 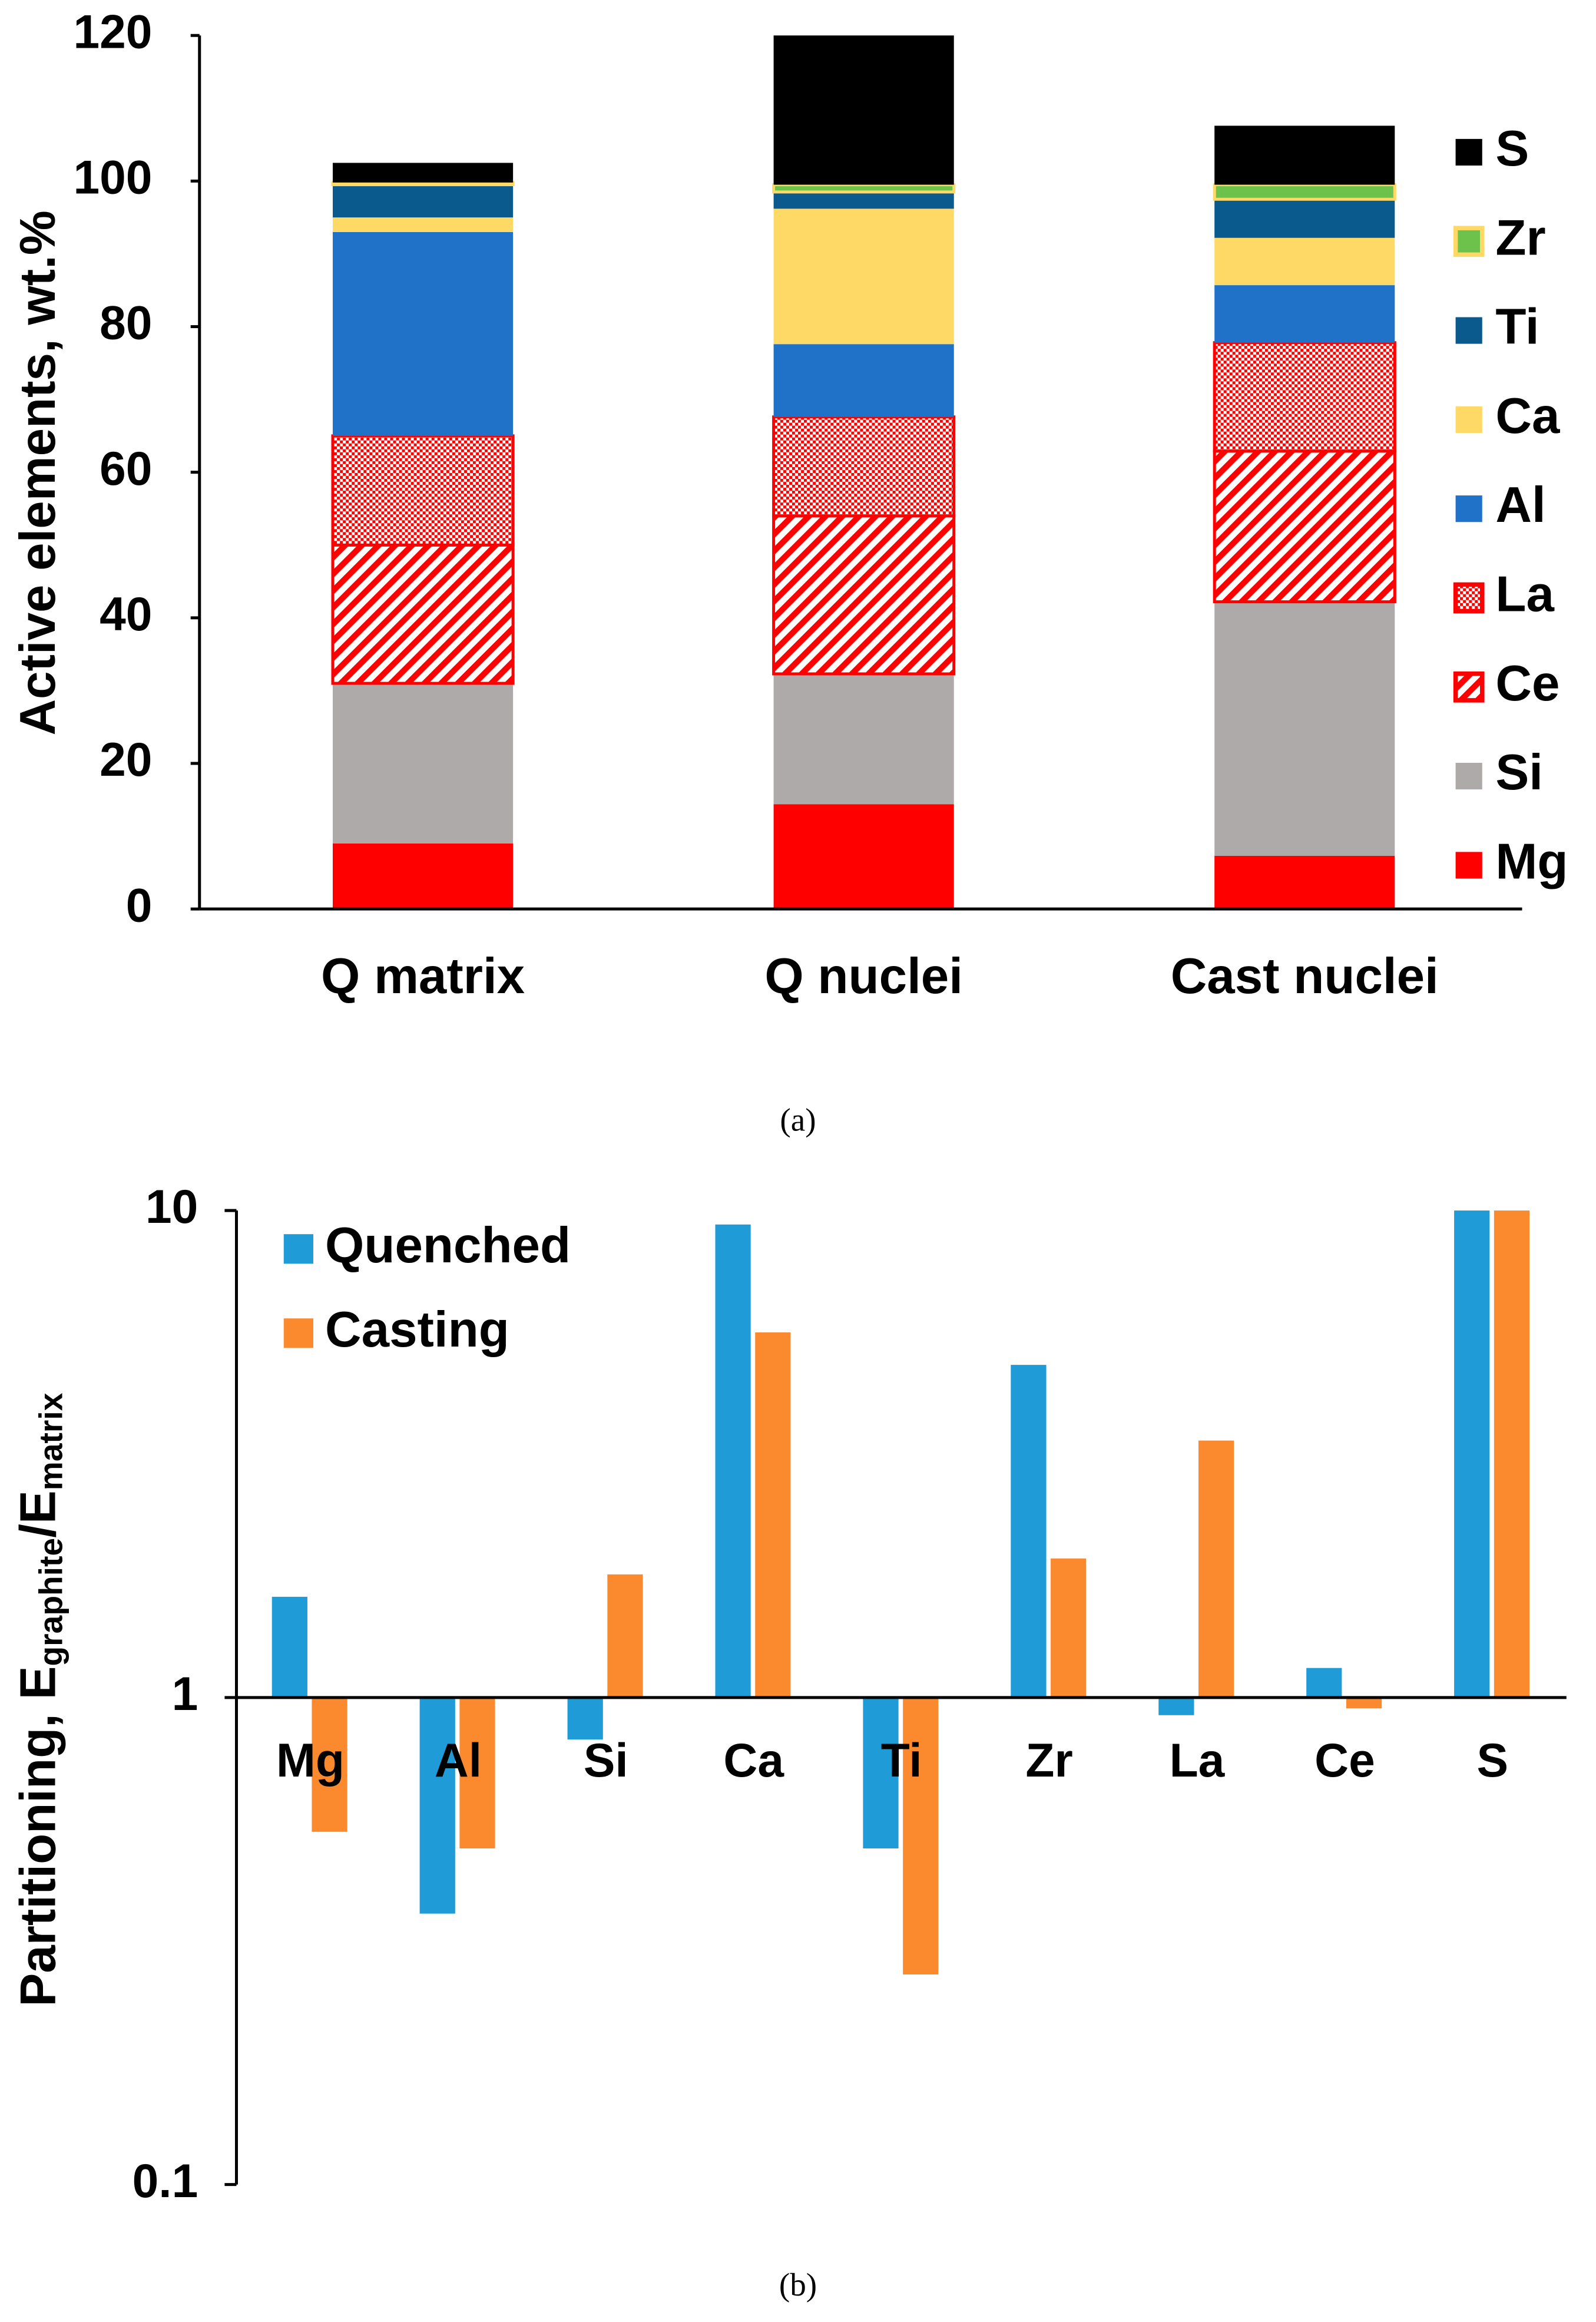 What do you see at coordinates (38, 1836) in the screenshot?
I see `y-title-part: Partitioning, E` at bounding box center [38, 1836].